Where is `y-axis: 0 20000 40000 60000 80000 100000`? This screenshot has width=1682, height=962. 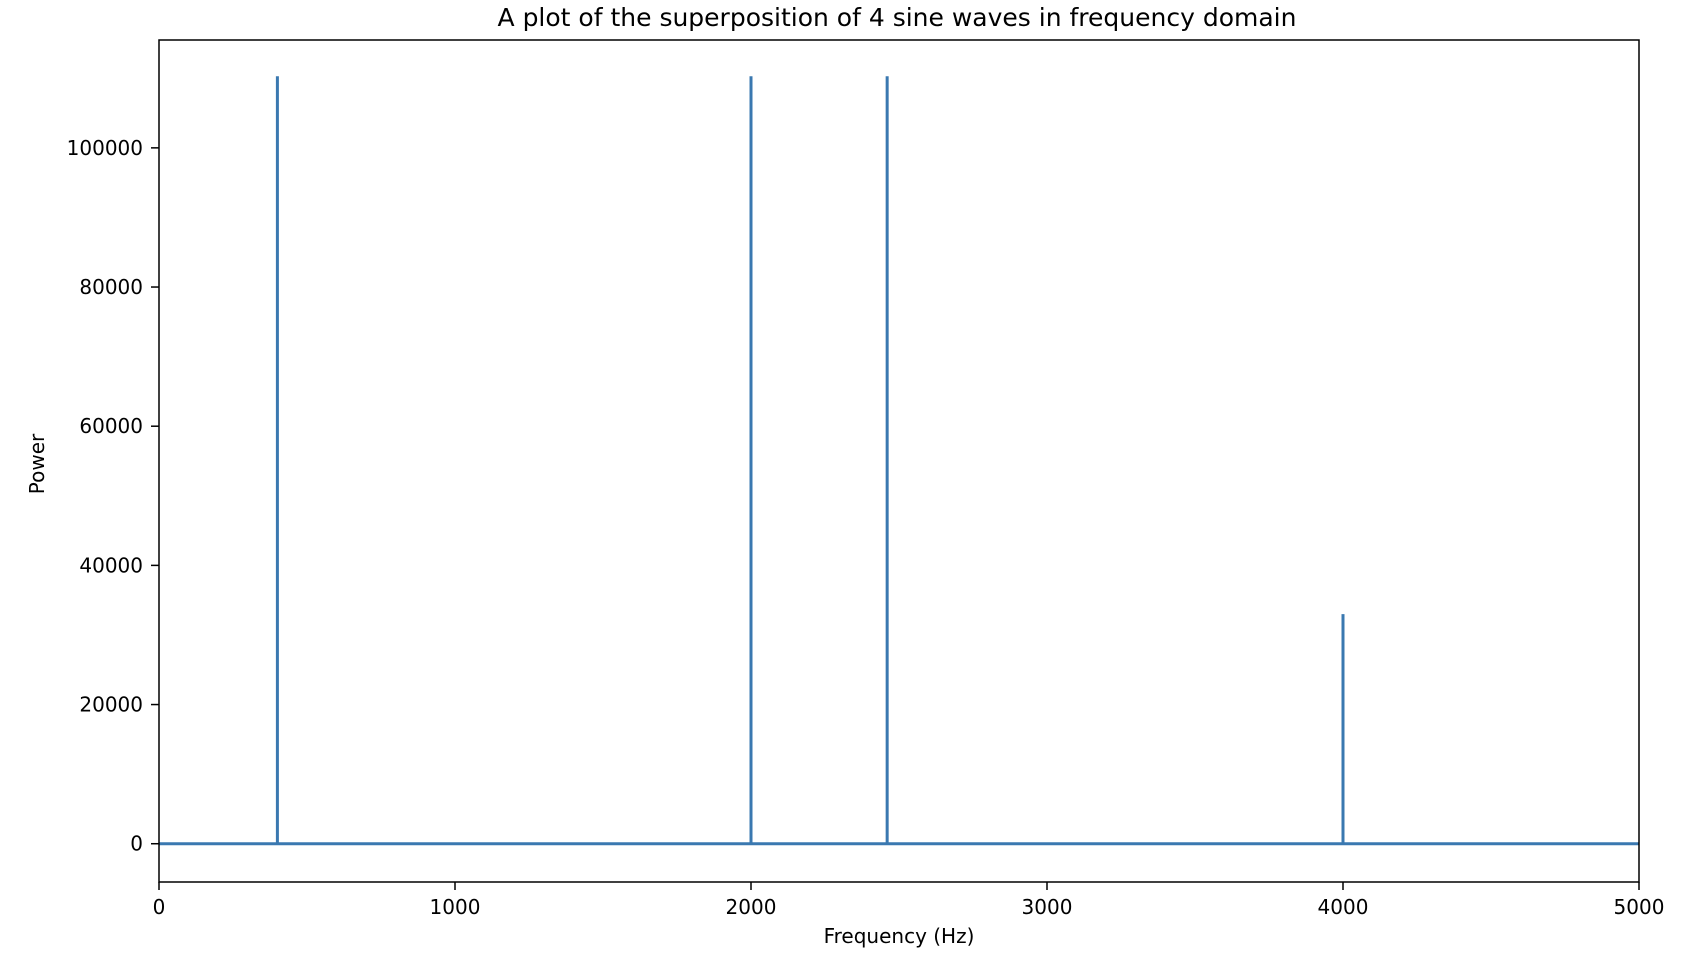 y-axis: 0 20000 40000 60000 80000 100000 is located at coordinates (113, 496).